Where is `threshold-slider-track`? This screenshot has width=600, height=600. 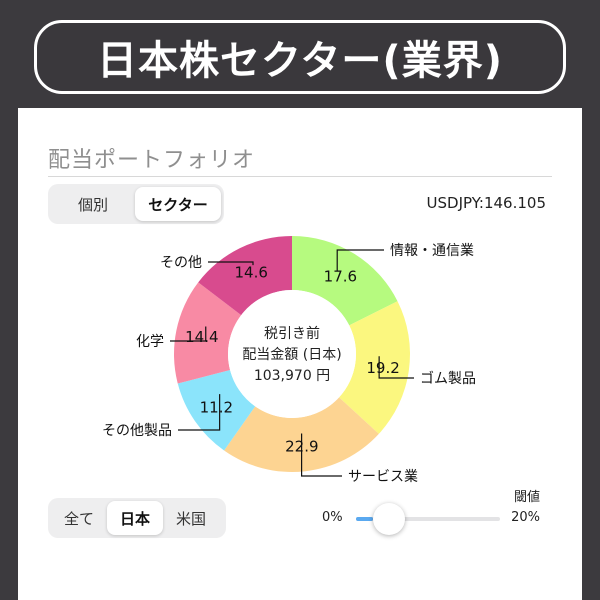 threshold-slider-track is located at coordinates (428, 519).